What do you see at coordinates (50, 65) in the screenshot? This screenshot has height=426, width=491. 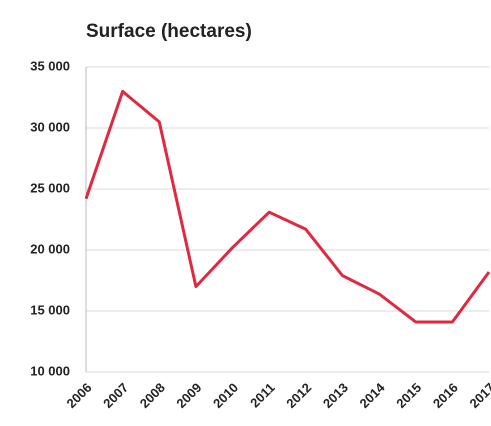 I see `y-tick-label: 35 000` at bounding box center [50, 65].